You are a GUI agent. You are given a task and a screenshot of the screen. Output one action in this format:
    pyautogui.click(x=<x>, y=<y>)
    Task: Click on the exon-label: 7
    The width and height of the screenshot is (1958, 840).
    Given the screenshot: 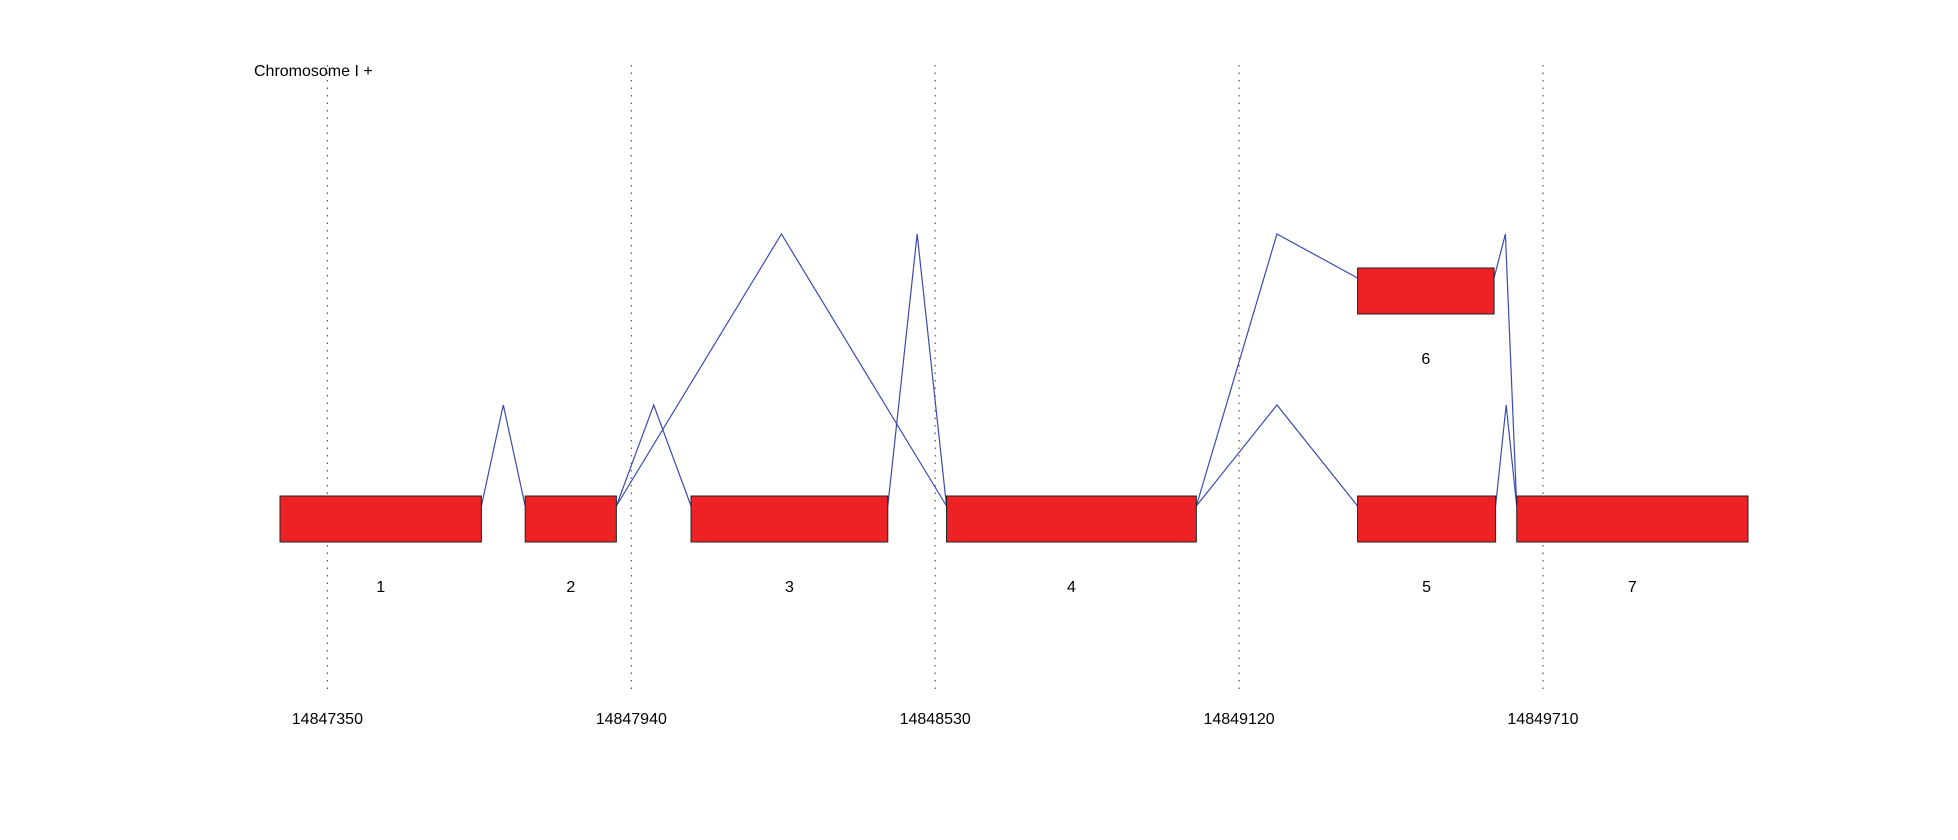 What is the action you would take?
    pyautogui.click(x=1632, y=587)
    